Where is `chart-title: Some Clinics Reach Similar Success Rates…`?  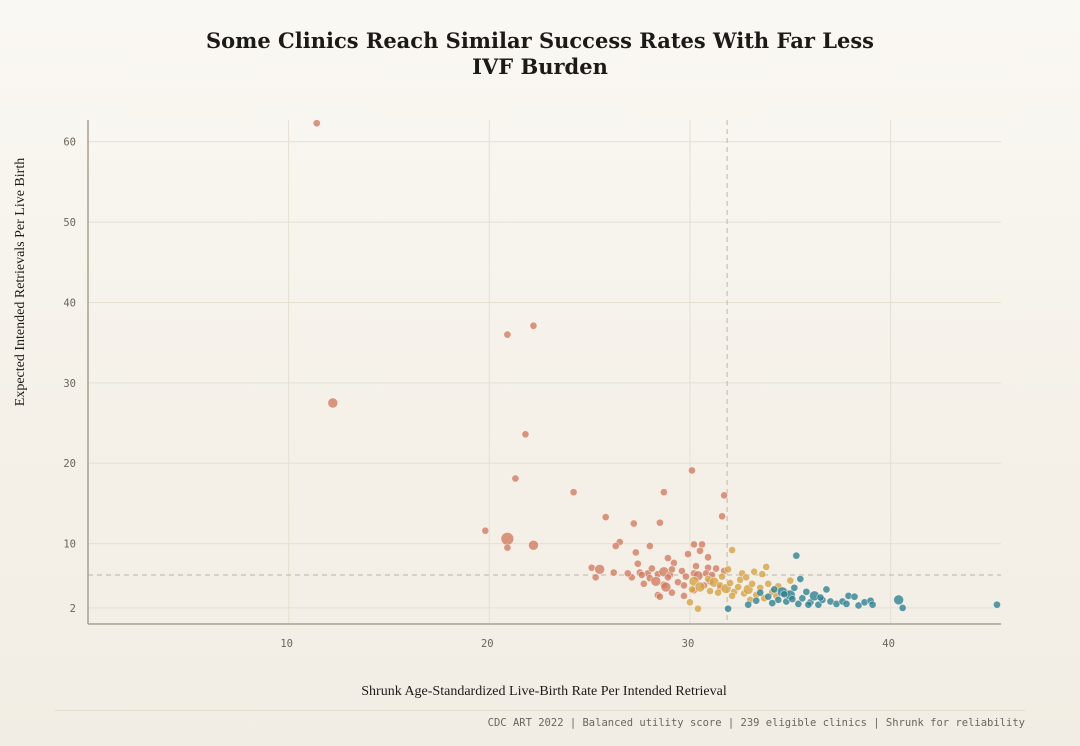 chart-title: Some Clinics Reach Similar Success Rates… is located at coordinates (540, 54).